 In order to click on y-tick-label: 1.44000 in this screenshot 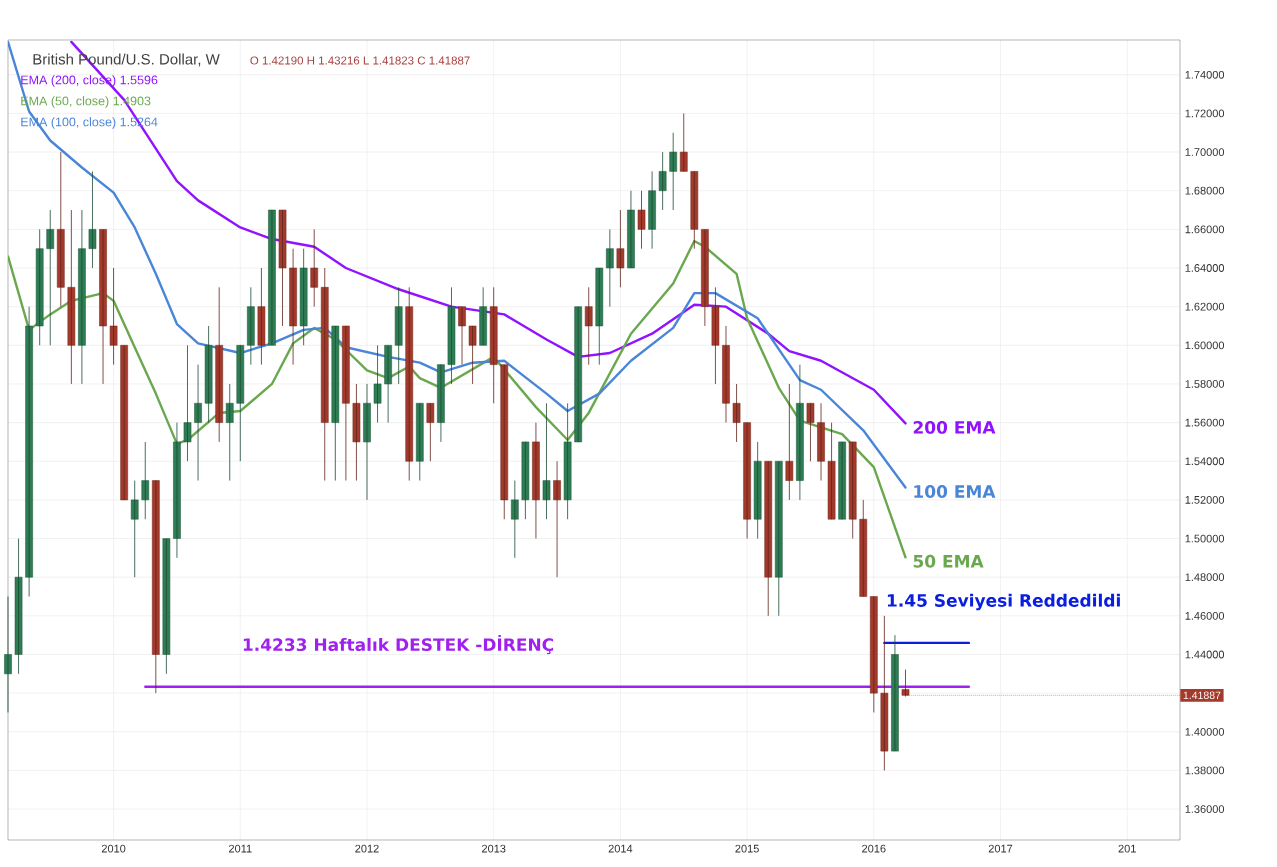, I will do `click(1205, 654)`.